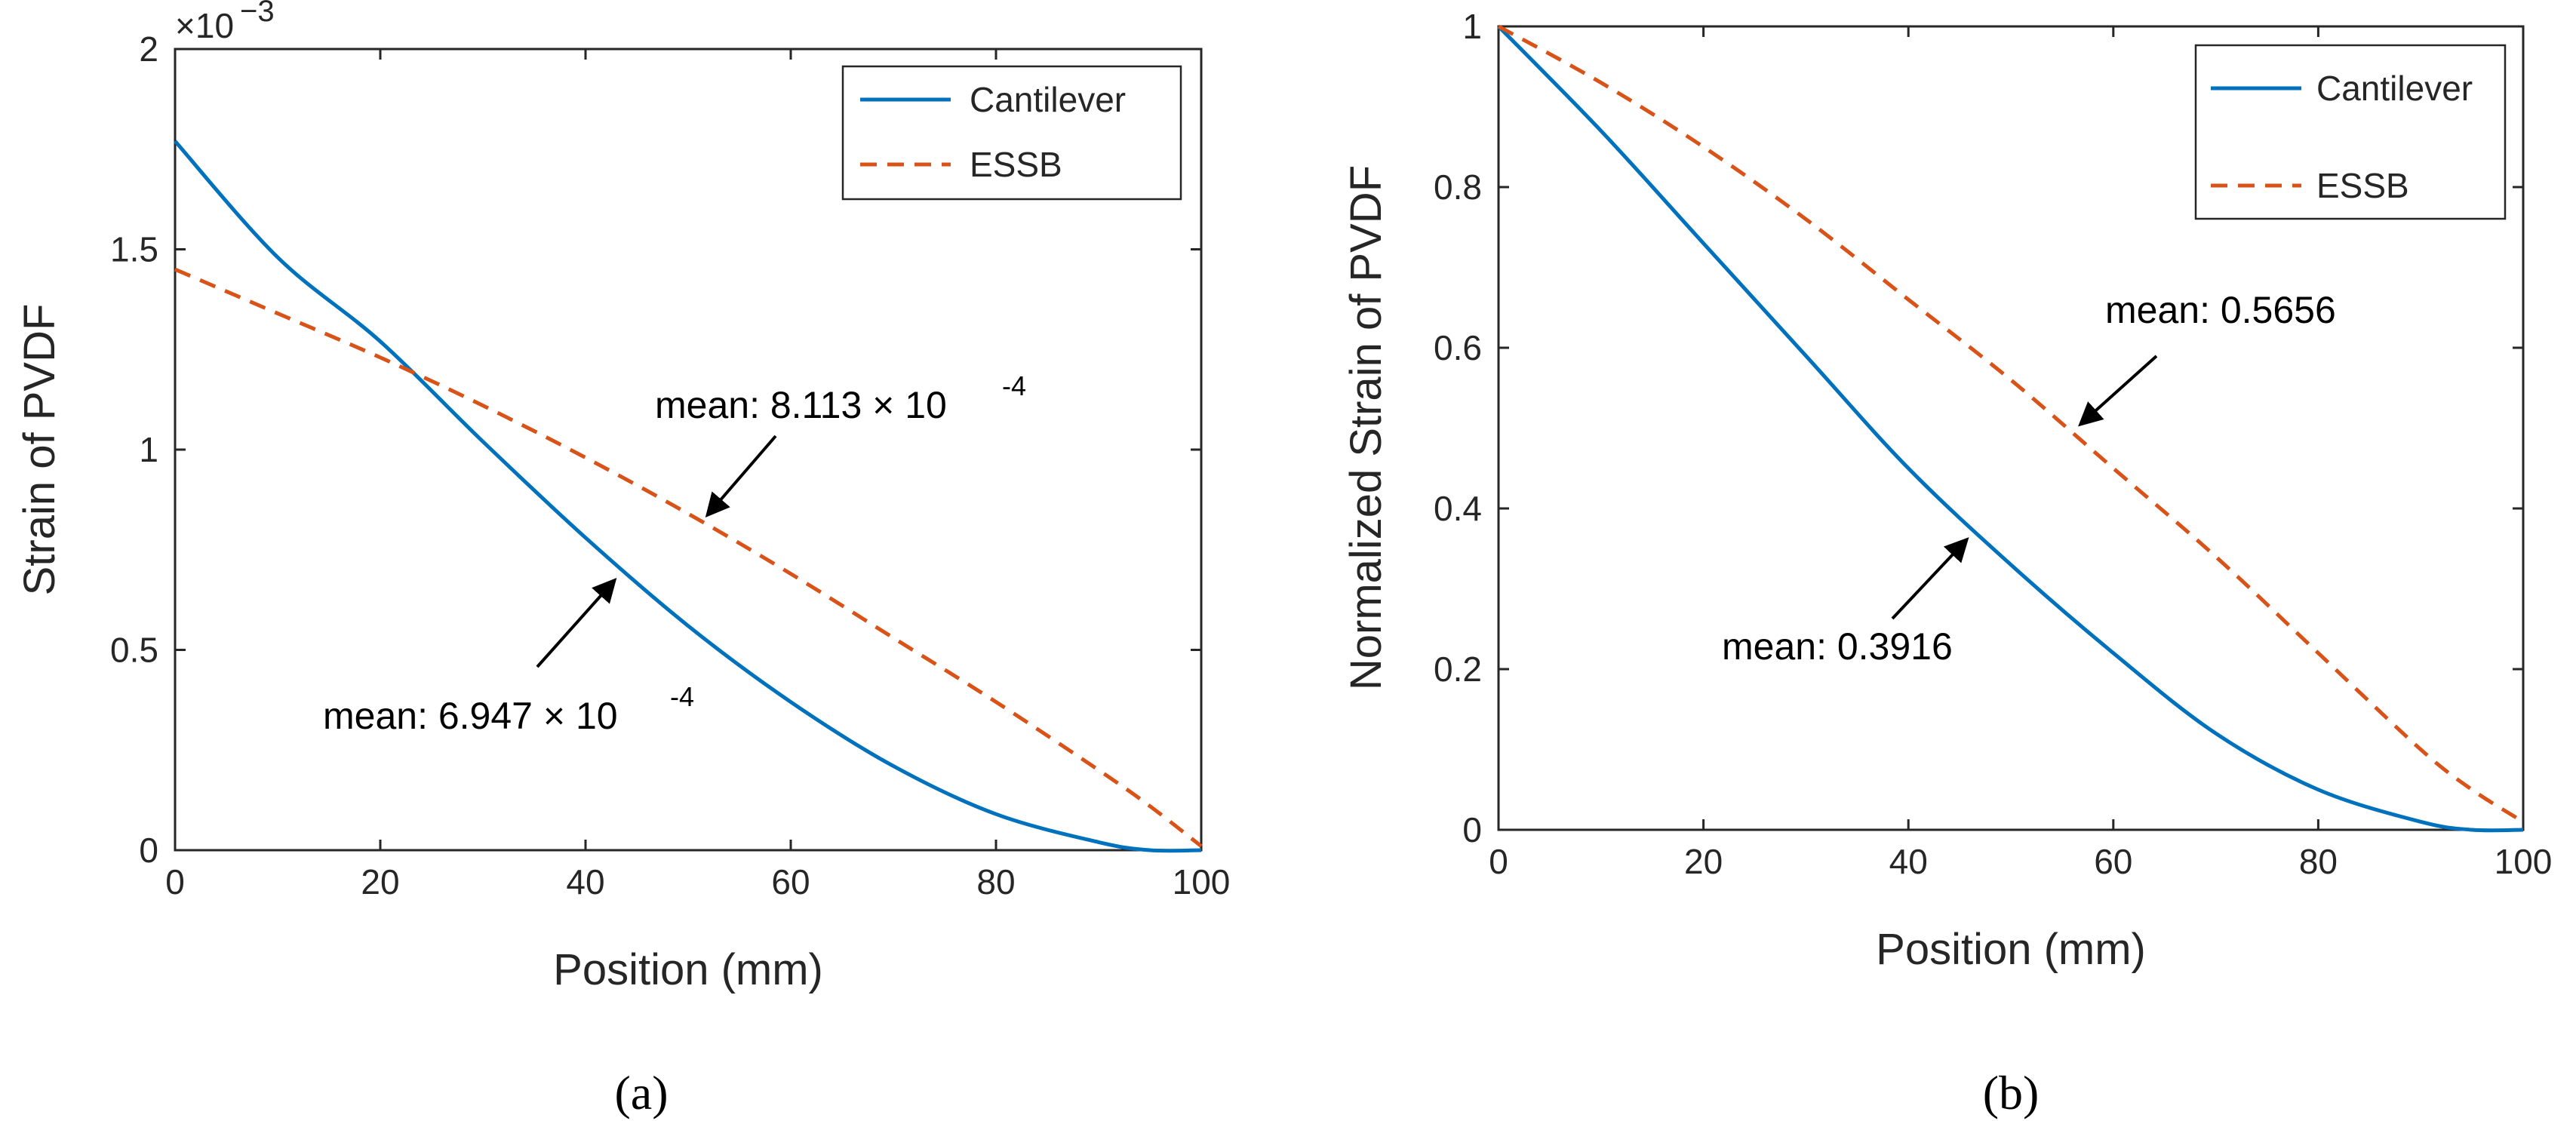 This screenshot has width=2576, height=1121. What do you see at coordinates (641, 1092) in the screenshot?
I see `panel-label-a: (a)` at bounding box center [641, 1092].